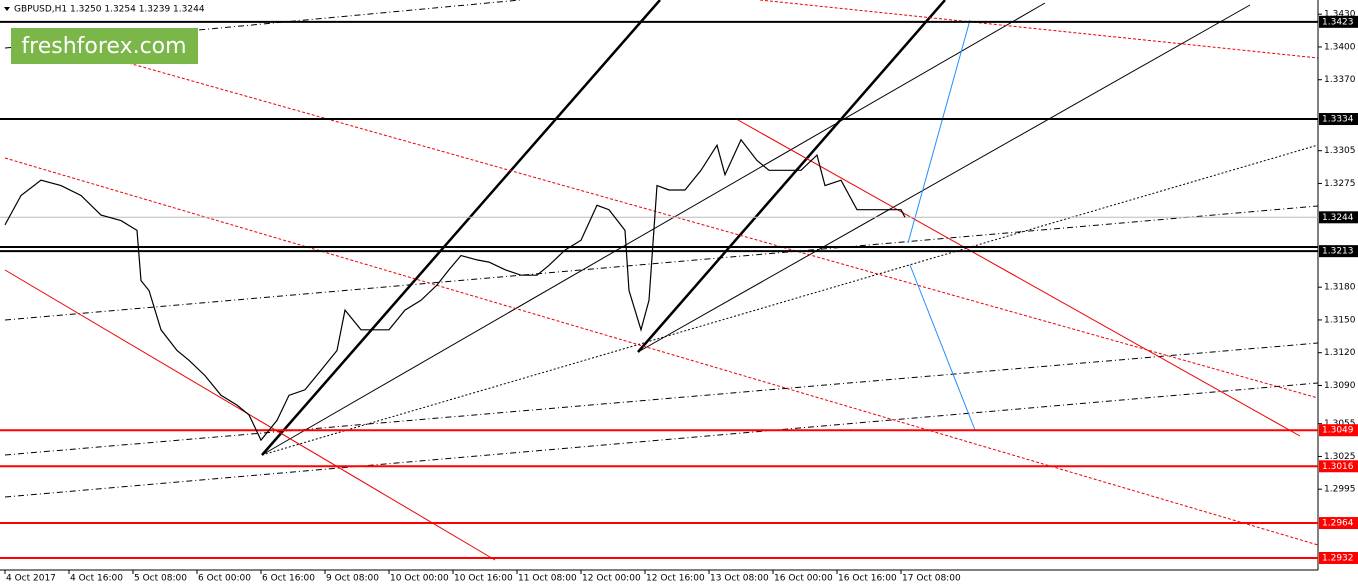 The width and height of the screenshot is (1358, 584). Describe the element at coordinates (1340, 320) in the screenshot. I see `y-tick-label: 1.3150` at that location.